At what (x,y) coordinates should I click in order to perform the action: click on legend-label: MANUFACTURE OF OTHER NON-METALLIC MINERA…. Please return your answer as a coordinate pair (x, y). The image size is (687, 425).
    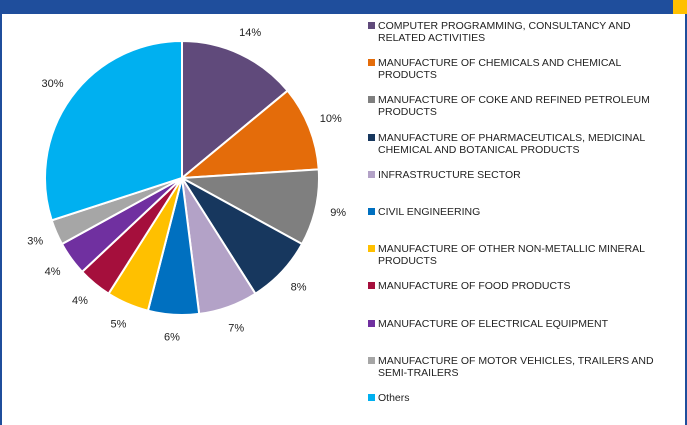
    Looking at the image, I should click on (511, 255).